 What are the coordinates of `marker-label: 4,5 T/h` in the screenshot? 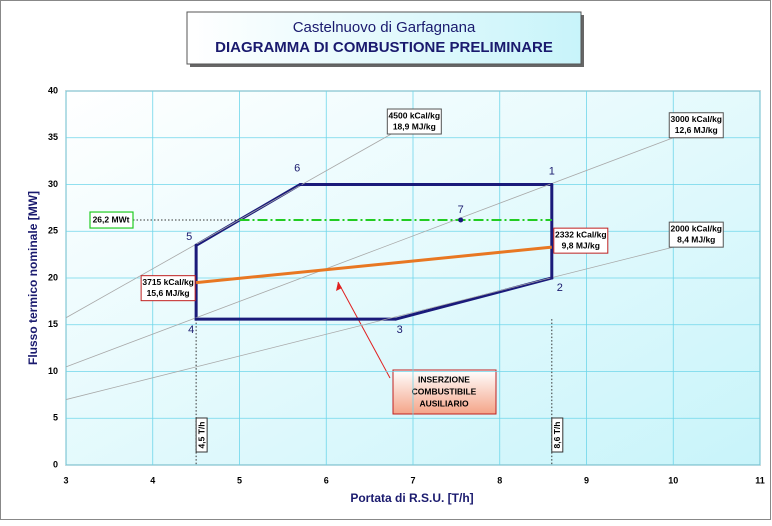 It's located at (201, 435).